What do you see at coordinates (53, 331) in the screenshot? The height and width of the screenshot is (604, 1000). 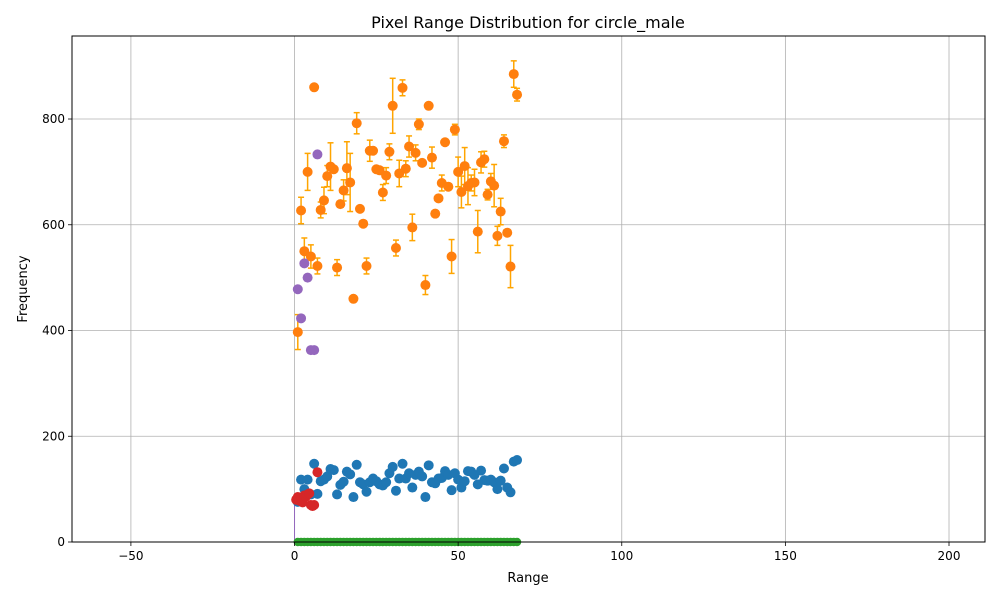 I see `y-tick-label: 400` at bounding box center [53, 331].